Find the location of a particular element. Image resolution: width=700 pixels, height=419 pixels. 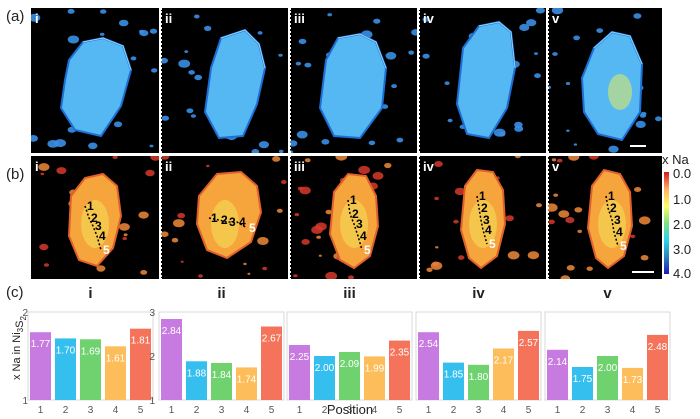

y-axis-label: x Na in Ni3S2 is located at coordinates (19, 348).